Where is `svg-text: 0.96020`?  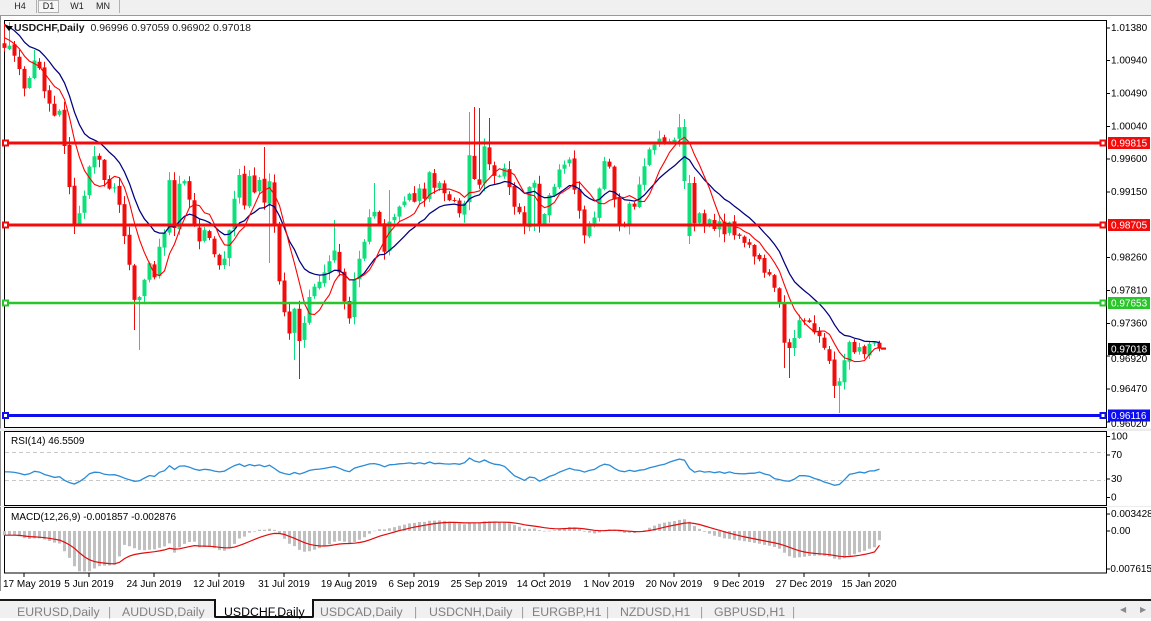 svg-text: 0.96020 is located at coordinates (1129, 424).